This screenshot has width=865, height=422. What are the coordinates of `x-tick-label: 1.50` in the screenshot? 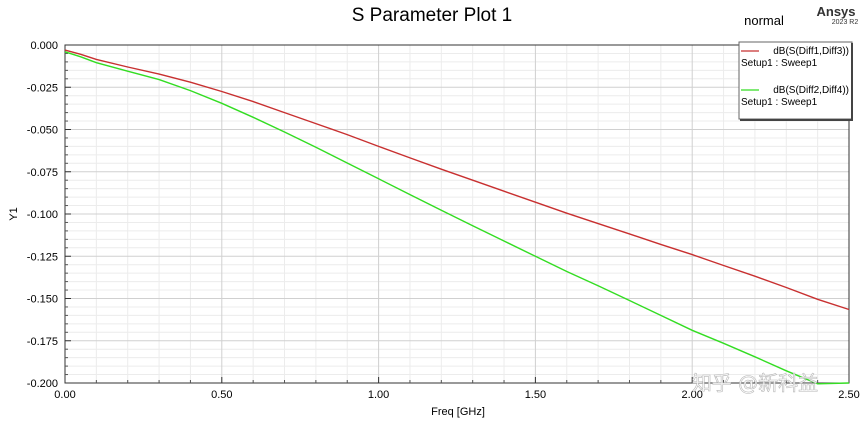 It's located at (535, 395).